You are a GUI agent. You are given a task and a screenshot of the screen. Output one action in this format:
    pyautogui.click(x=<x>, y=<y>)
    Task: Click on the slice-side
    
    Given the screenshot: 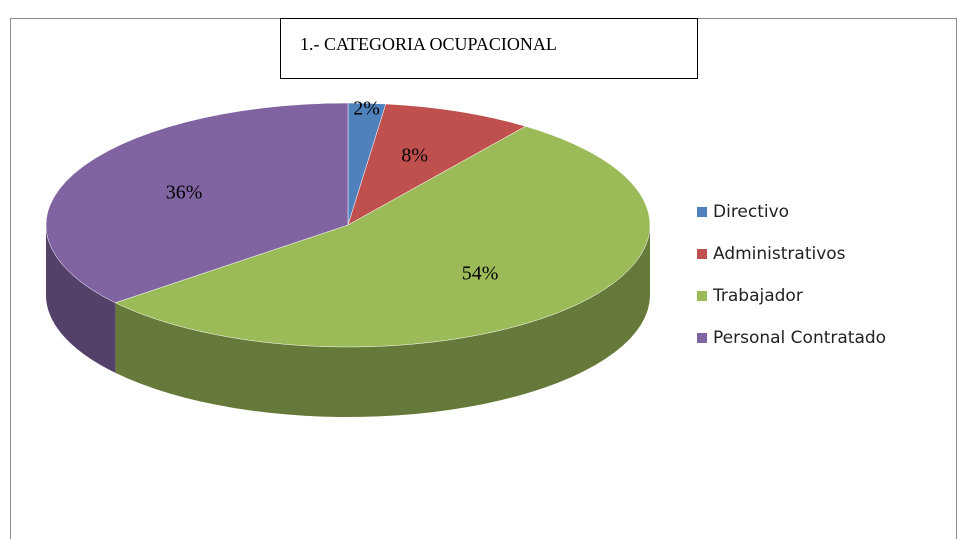 What is the action you would take?
    pyautogui.click(x=81, y=299)
    